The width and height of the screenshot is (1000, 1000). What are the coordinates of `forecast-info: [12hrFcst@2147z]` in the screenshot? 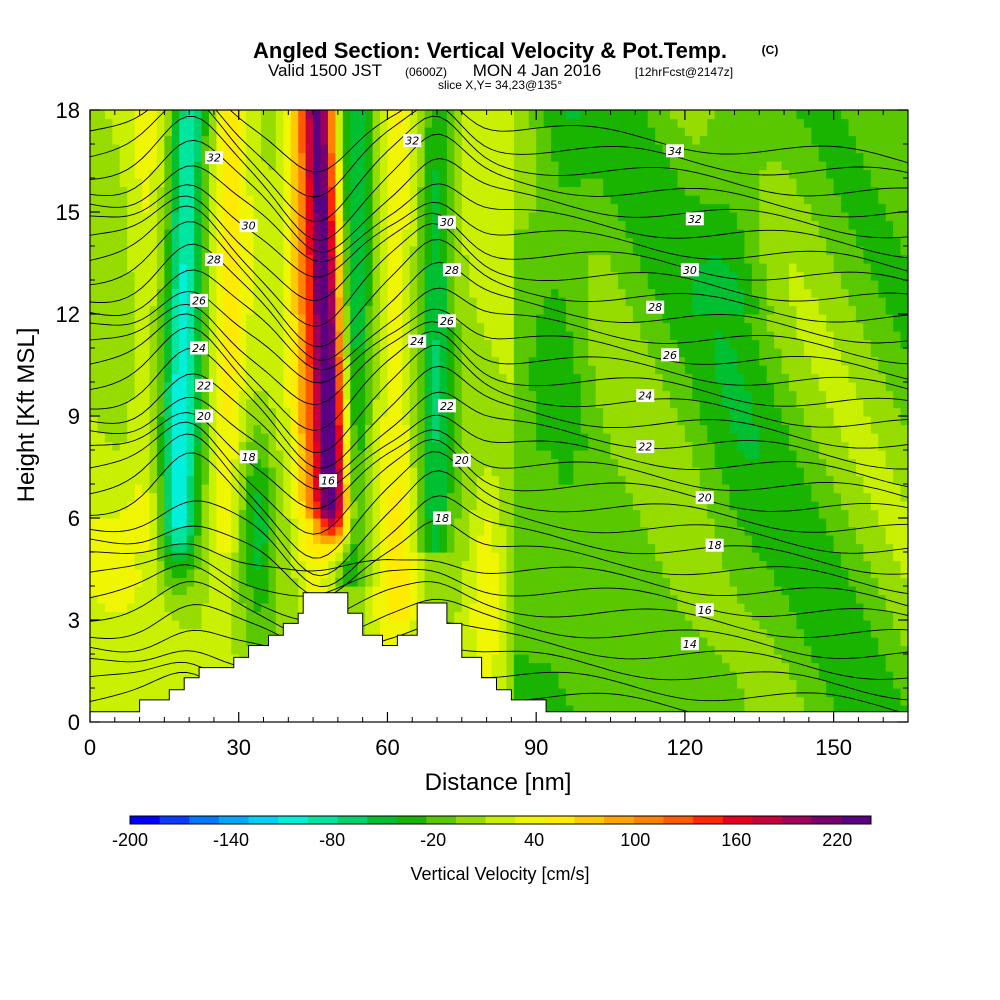 It's located at (684, 72).